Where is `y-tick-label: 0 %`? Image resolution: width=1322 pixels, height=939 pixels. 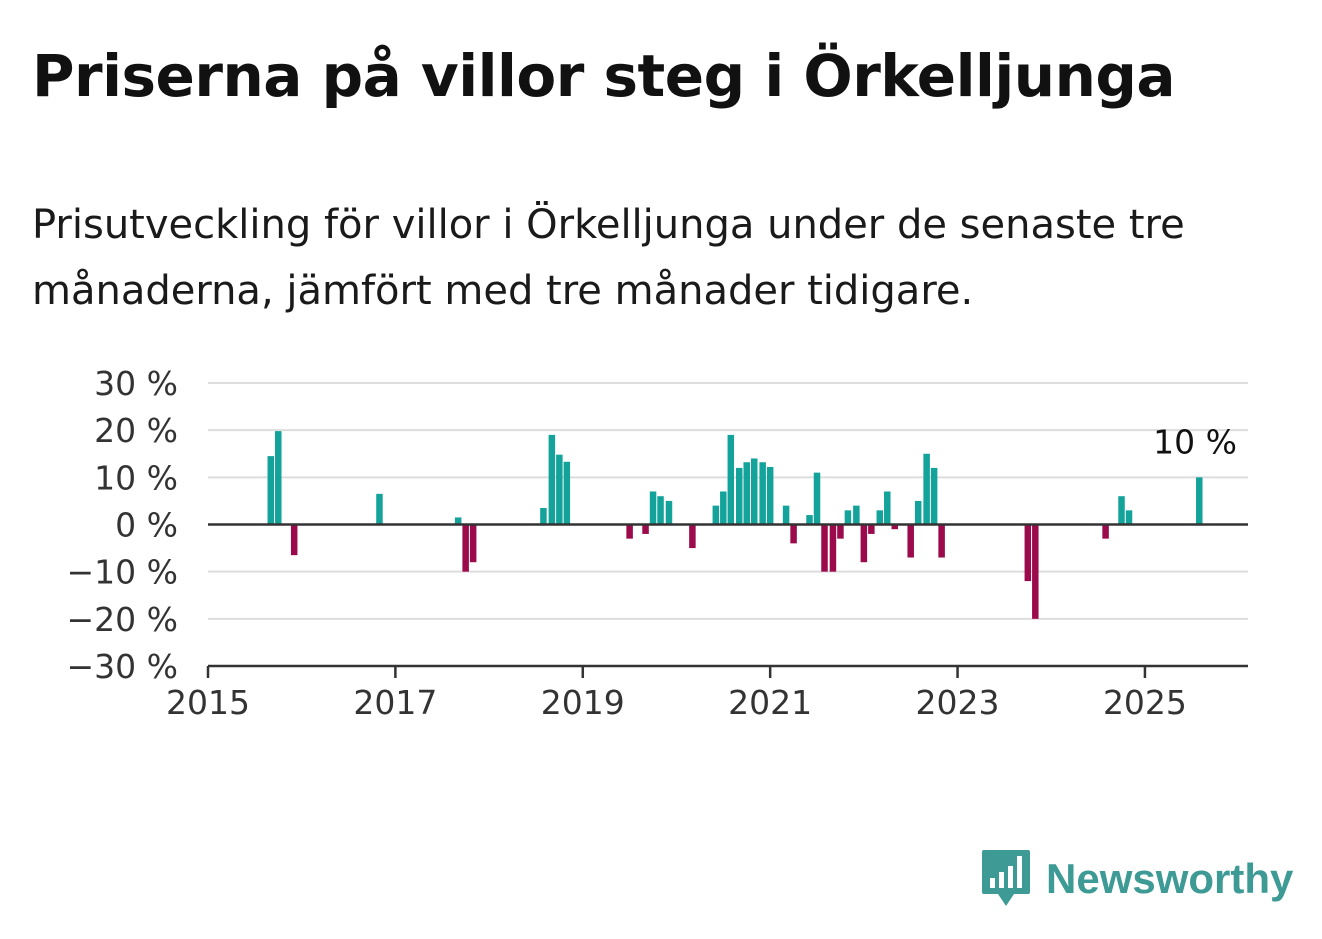 y-tick-label: 0 % is located at coordinates (146, 525).